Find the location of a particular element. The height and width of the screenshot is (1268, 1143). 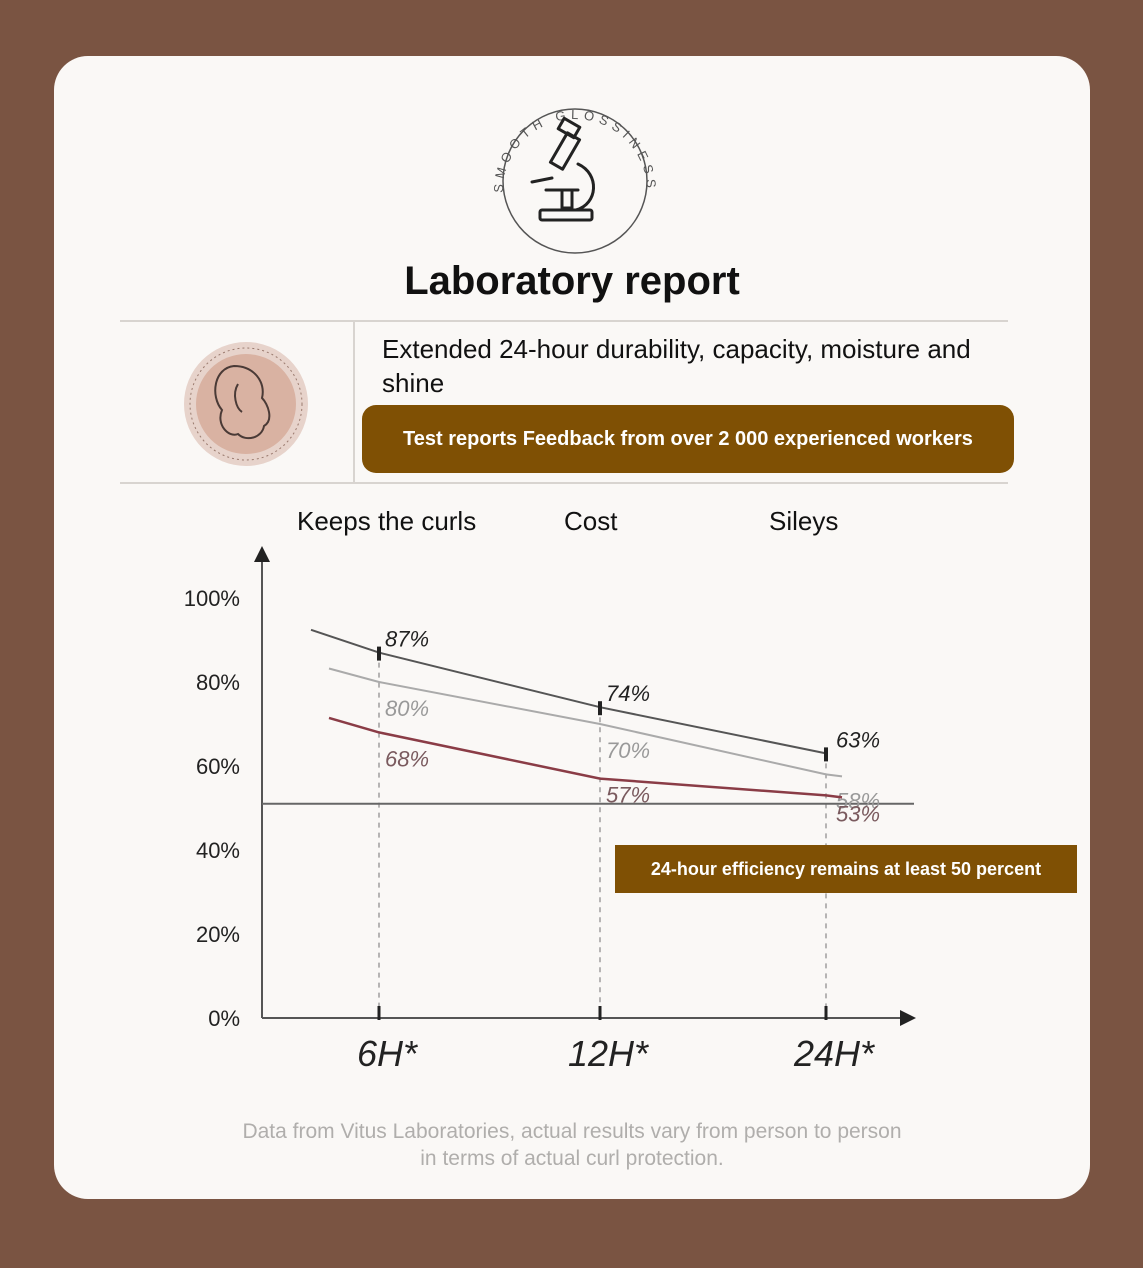

data-label: 70% is located at coordinates (628, 750).